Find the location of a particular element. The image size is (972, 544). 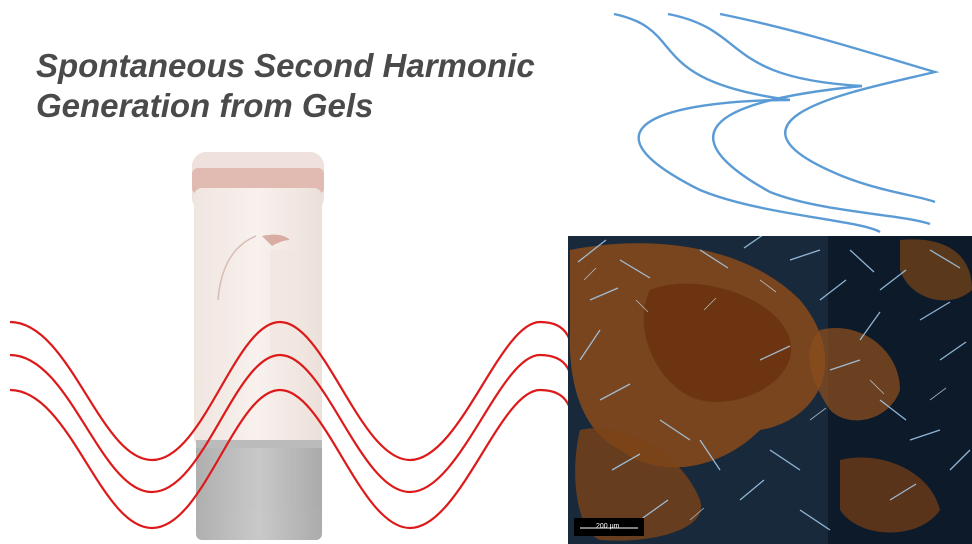

harmonic-waves is located at coordinates (776, 123).